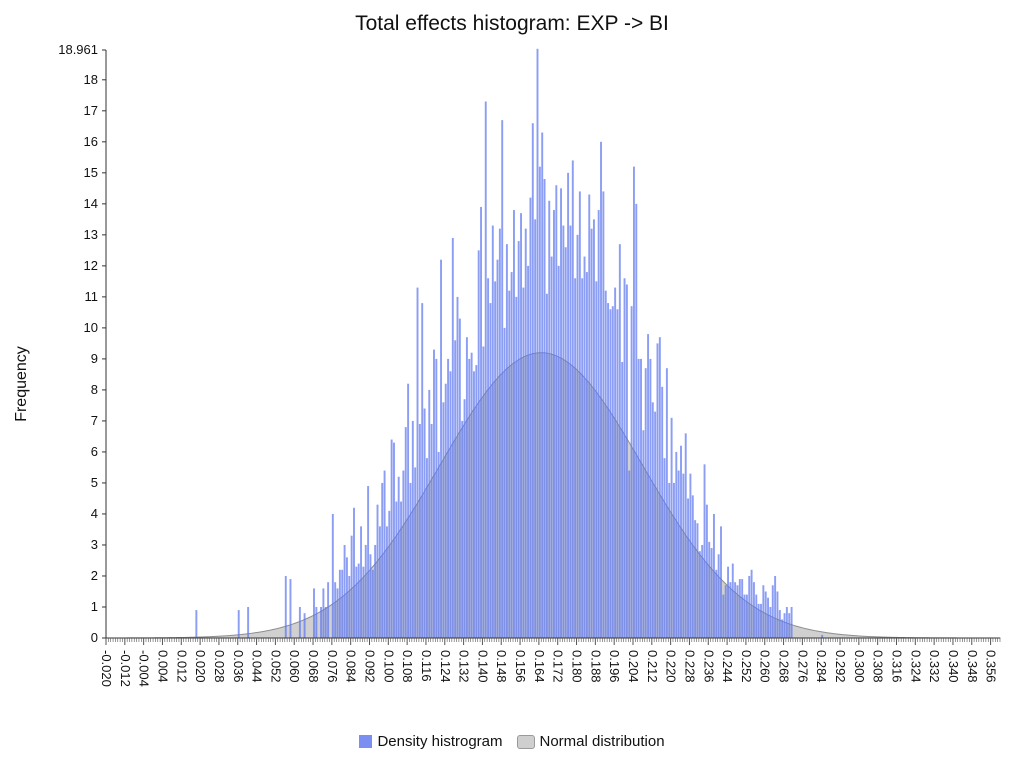 This screenshot has height=768, width=1024. Describe the element at coordinates (275, 666) in the screenshot. I see `x-tick-label: 0.052` at that location.